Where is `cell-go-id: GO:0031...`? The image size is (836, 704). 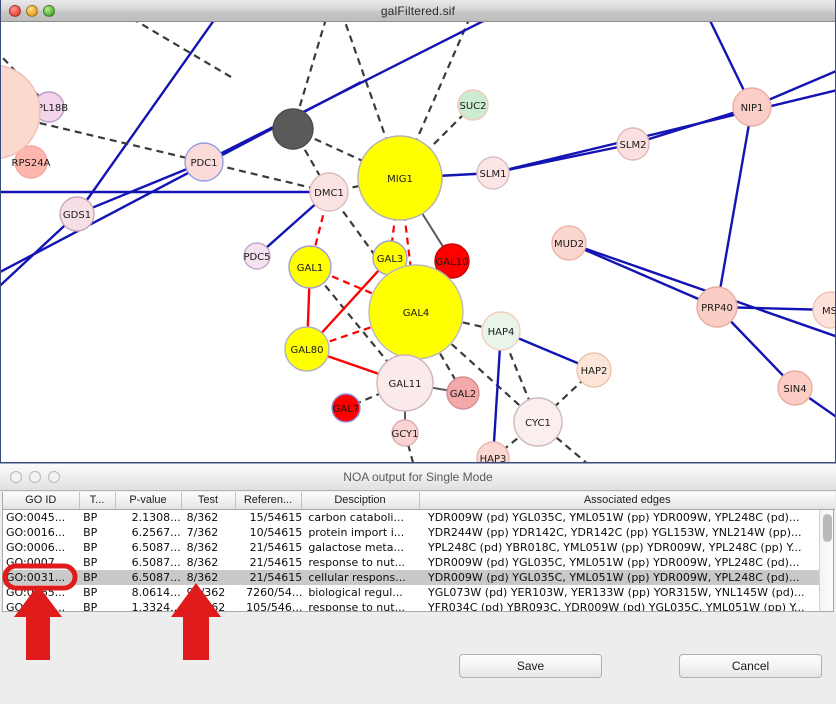
cell-go-id: GO:0031... is located at coordinates (42, 577).